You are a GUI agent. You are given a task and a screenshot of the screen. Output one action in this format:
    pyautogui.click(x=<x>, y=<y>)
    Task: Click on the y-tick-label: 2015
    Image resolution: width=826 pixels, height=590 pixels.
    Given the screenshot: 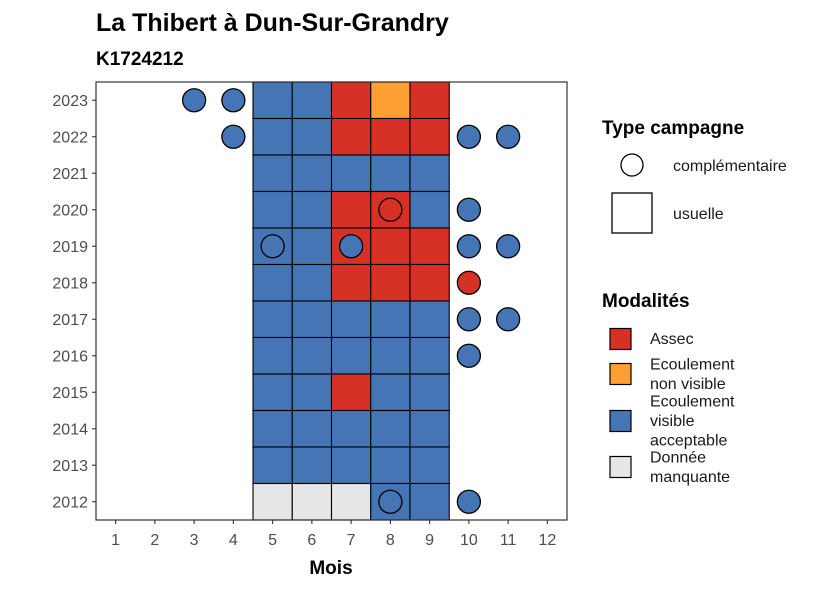 What is the action you would take?
    pyautogui.click(x=70, y=393)
    